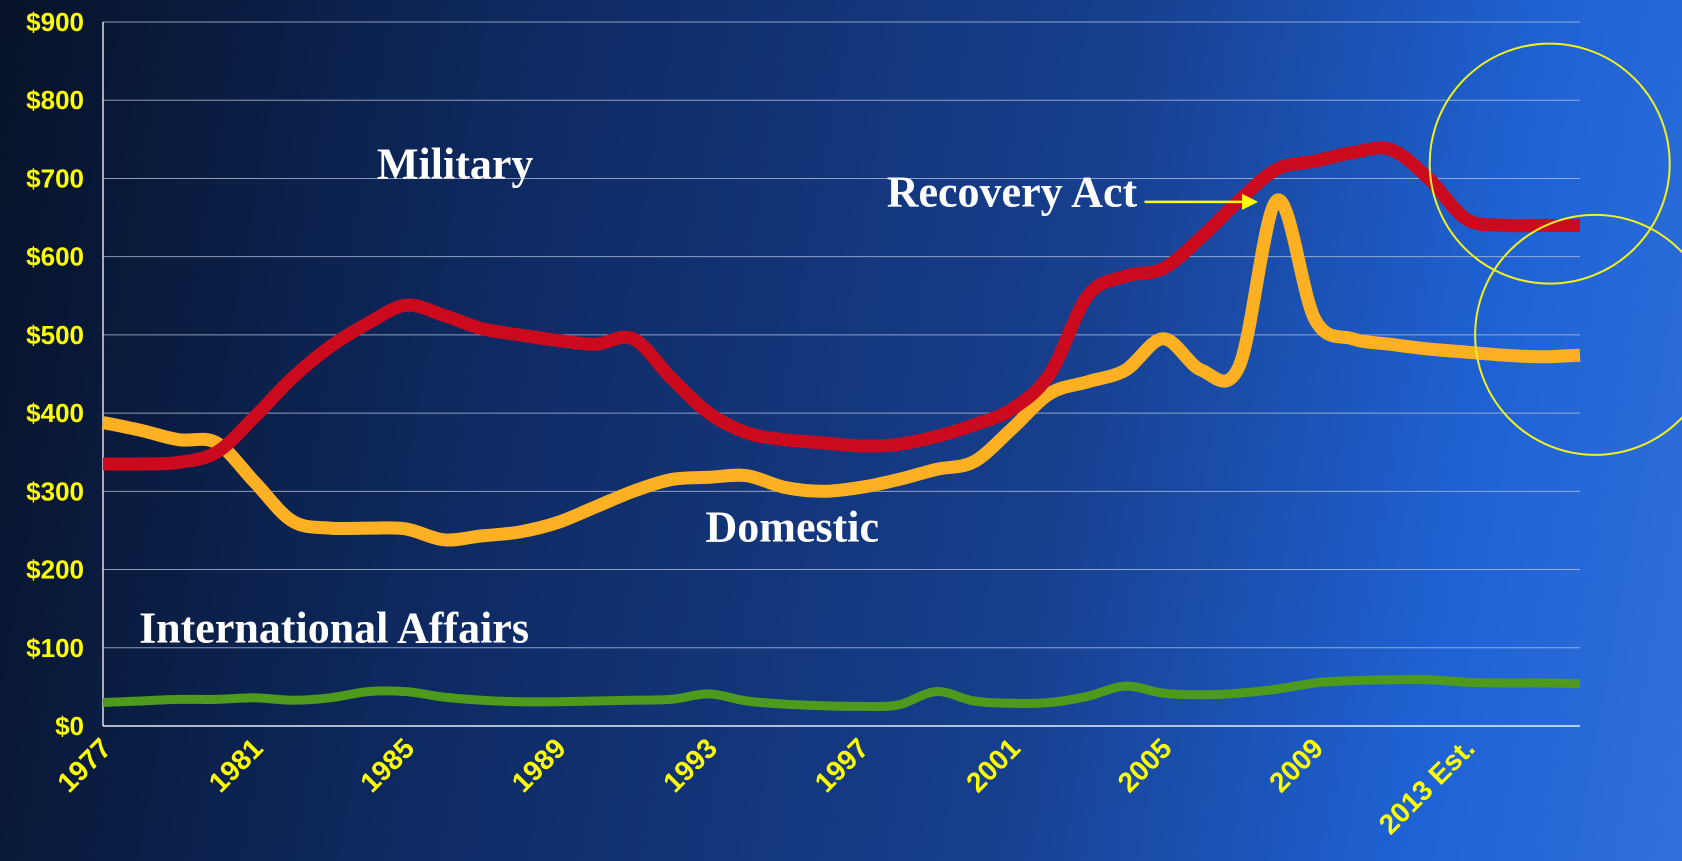  What do you see at coordinates (55, 178) in the screenshot?
I see `y-tick-label: $700` at bounding box center [55, 178].